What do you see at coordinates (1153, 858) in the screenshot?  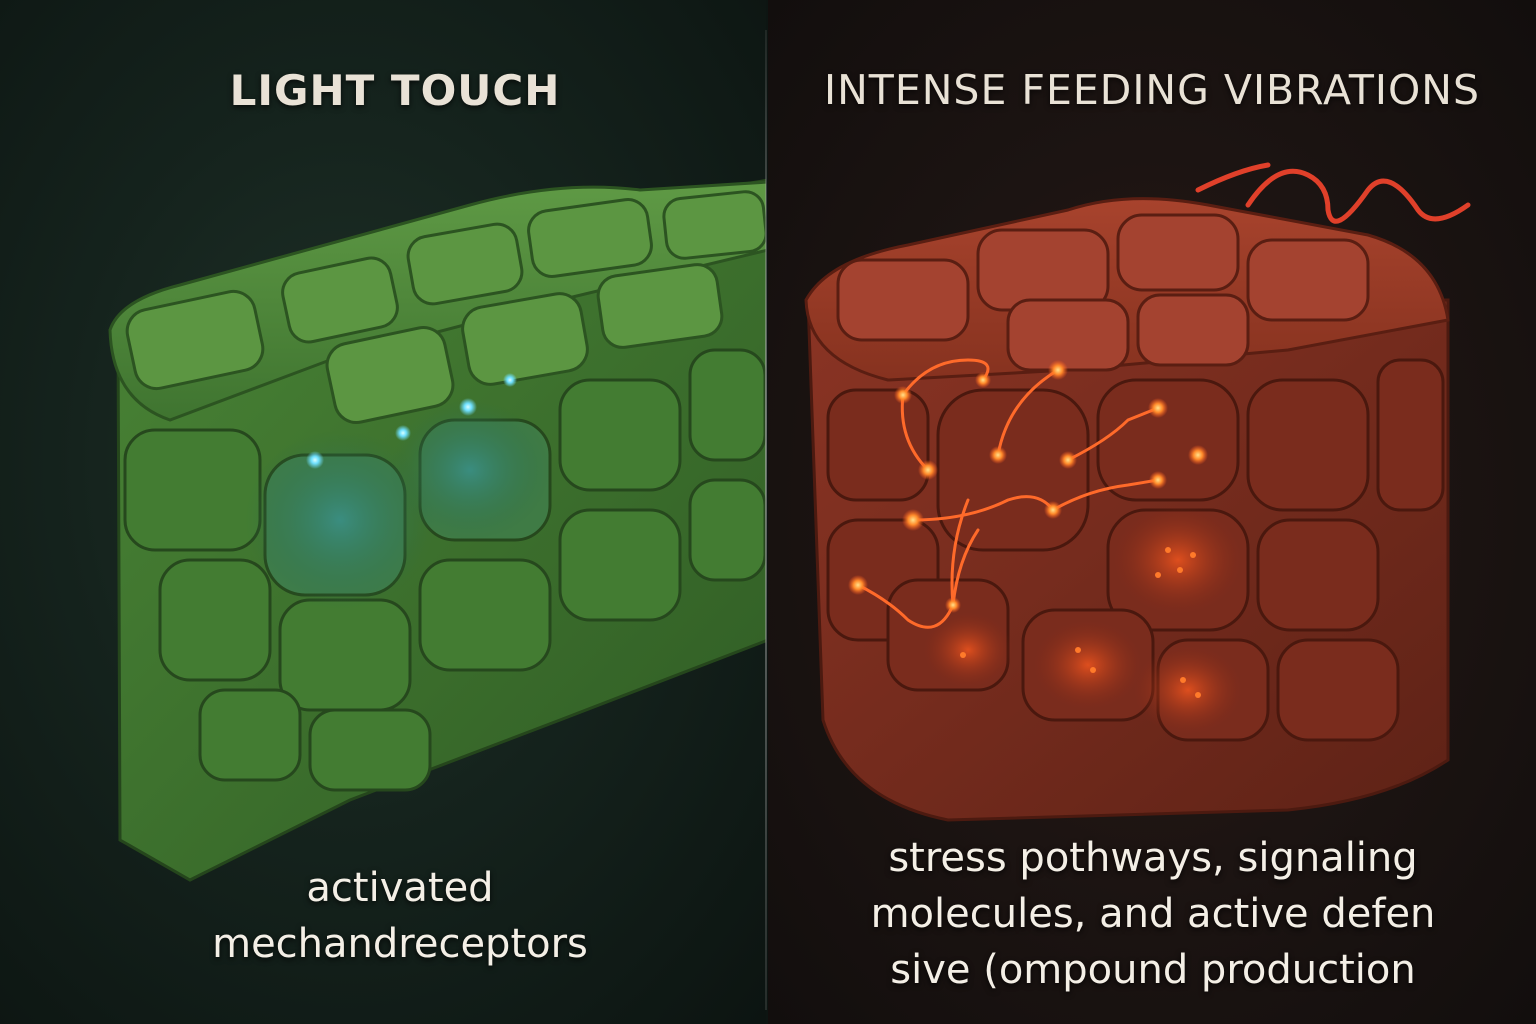 I see `caption-line: stress pothways, signaling` at bounding box center [1153, 858].